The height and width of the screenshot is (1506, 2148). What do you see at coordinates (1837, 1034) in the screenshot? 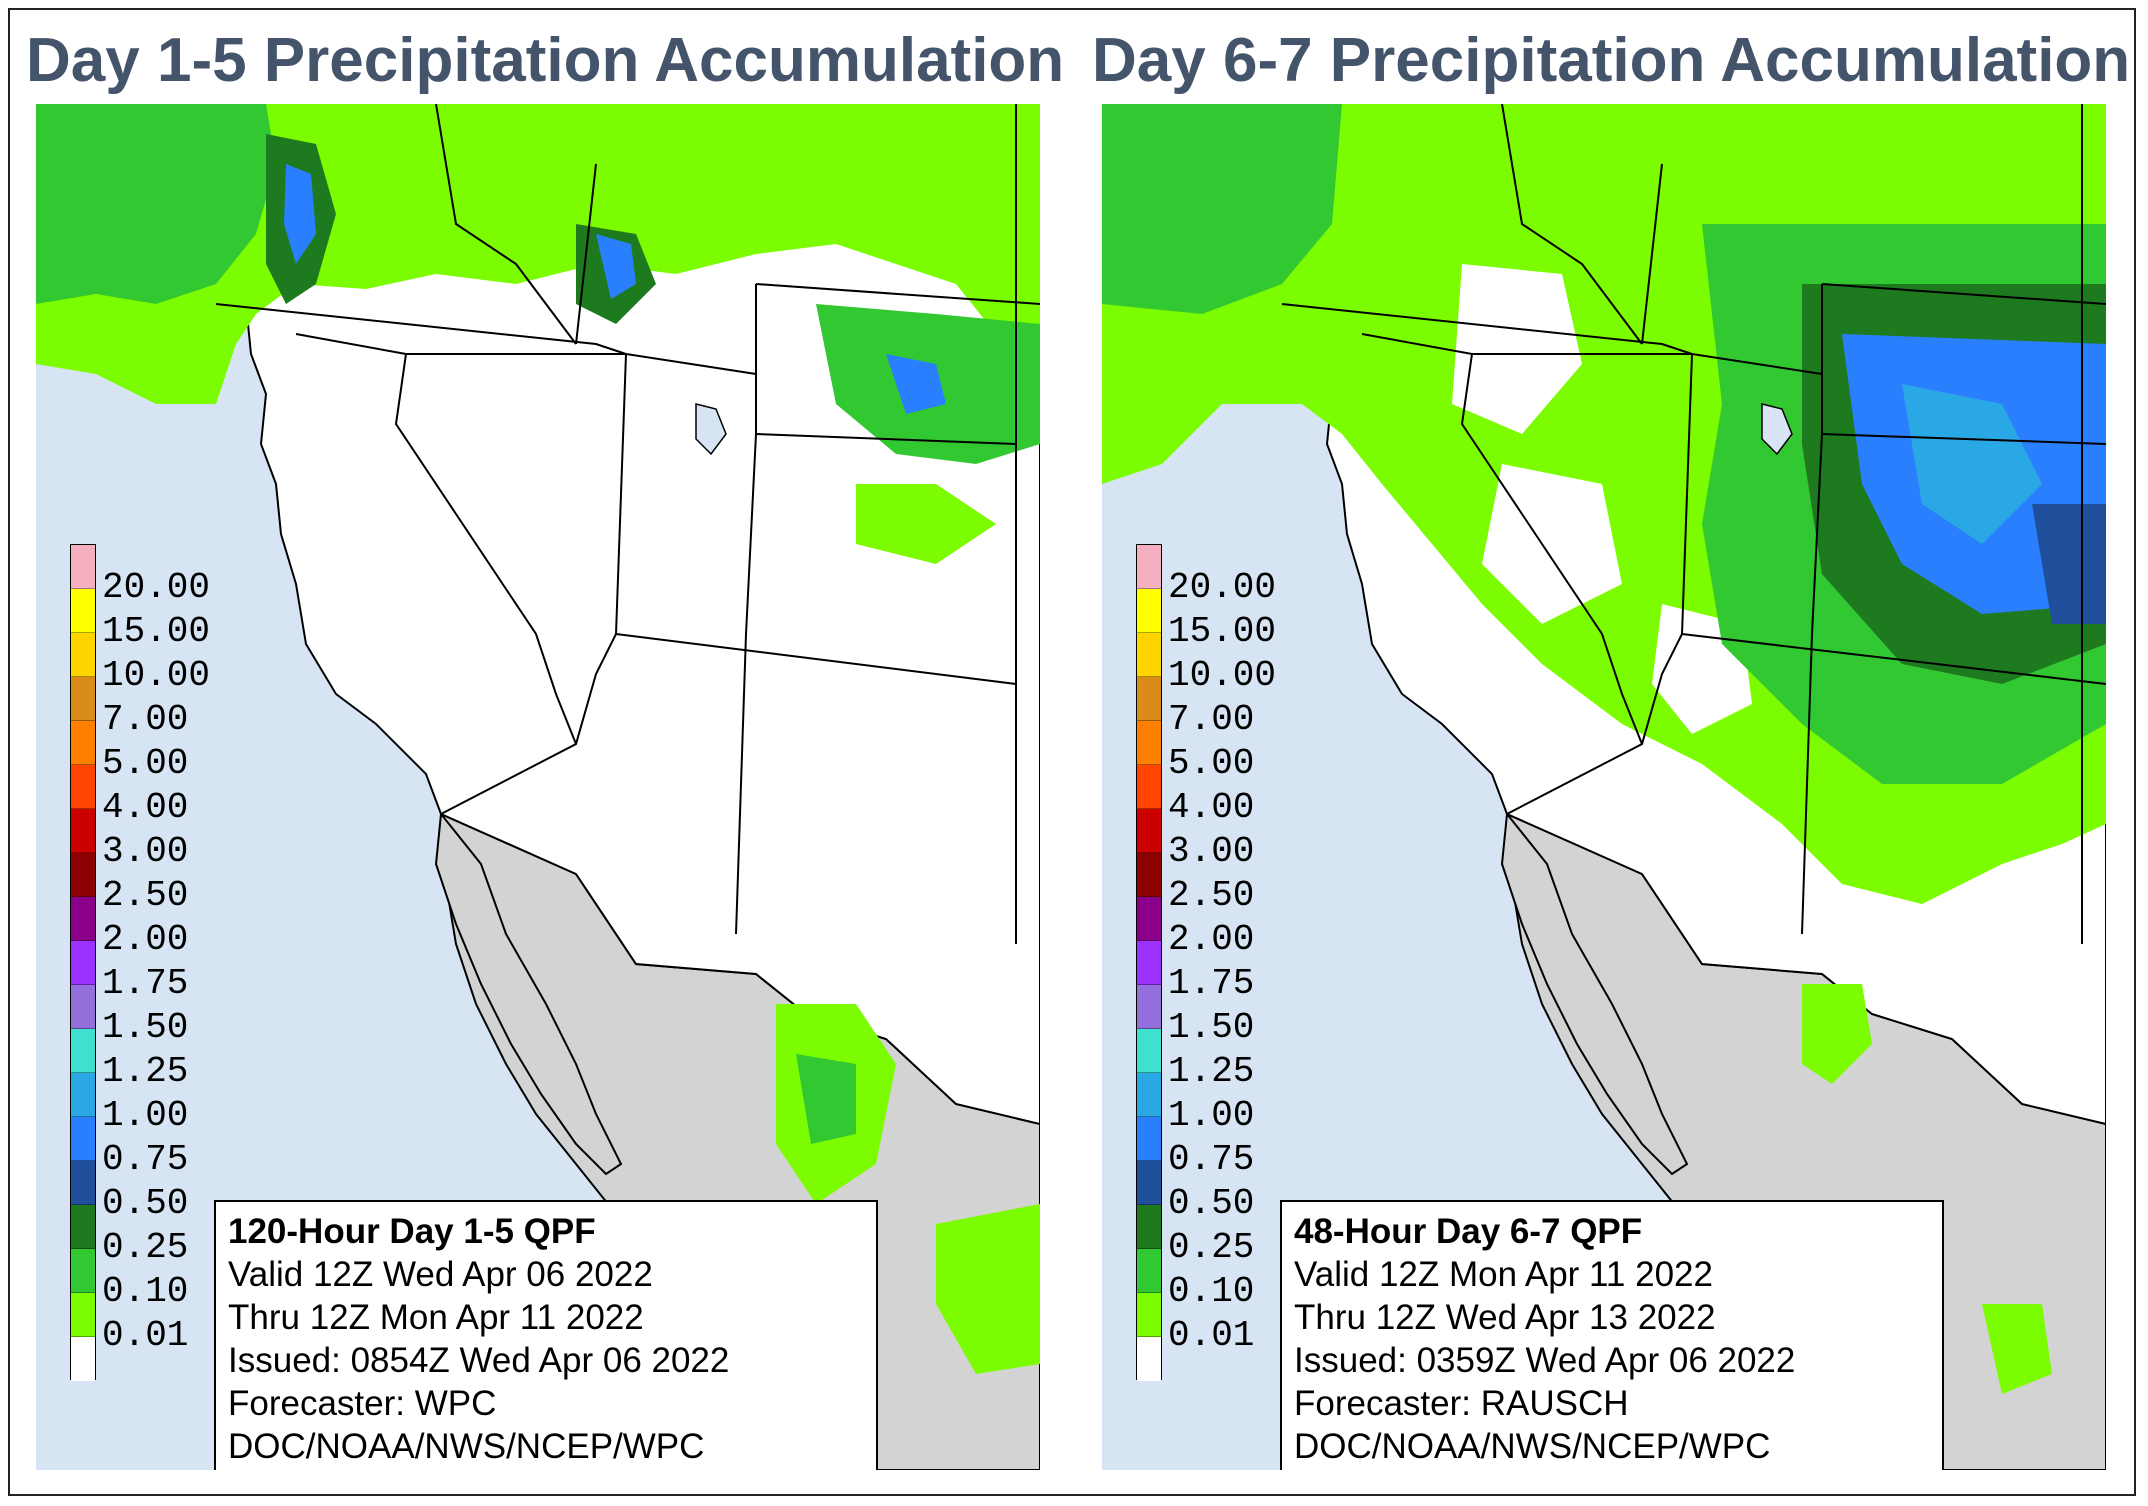
I see `precip-mexico-light` at bounding box center [1837, 1034].